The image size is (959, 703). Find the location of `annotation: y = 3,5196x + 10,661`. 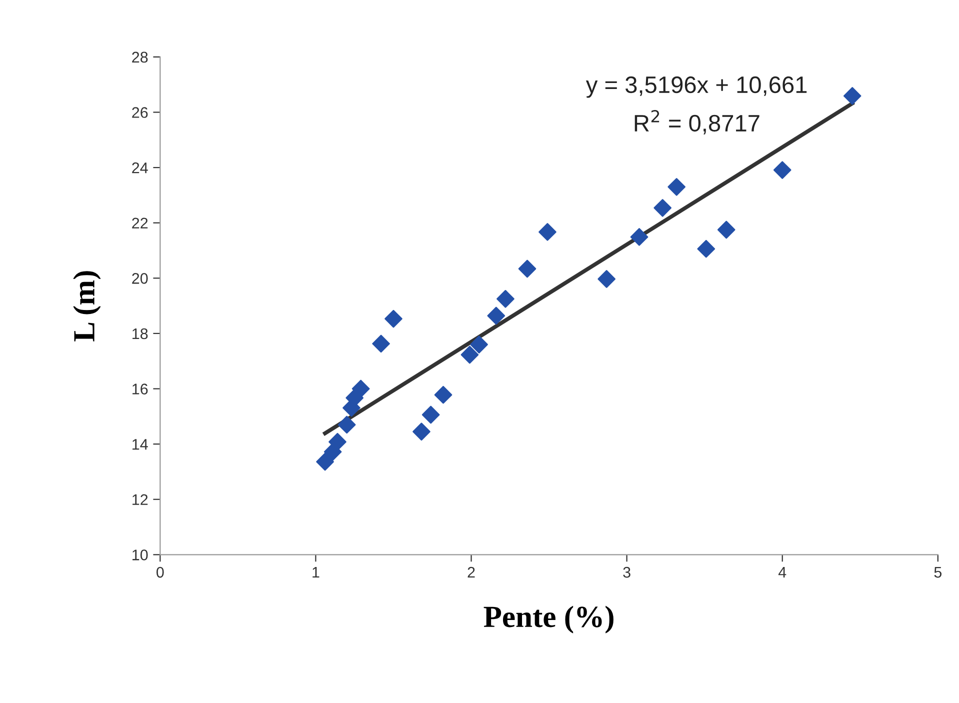

annotation: y = 3,5196x + 10,661 is located at coordinates (696, 87).